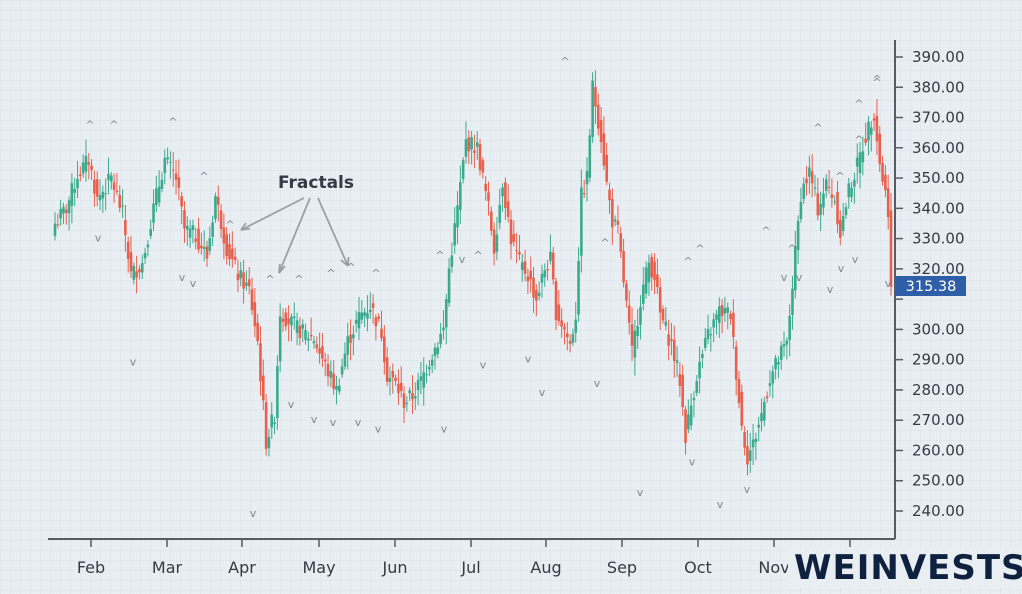 The height and width of the screenshot is (594, 1022). What do you see at coordinates (698, 567) in the screenshot?
I see `x-tick-label: Oct` at bounding box center [698, 567].